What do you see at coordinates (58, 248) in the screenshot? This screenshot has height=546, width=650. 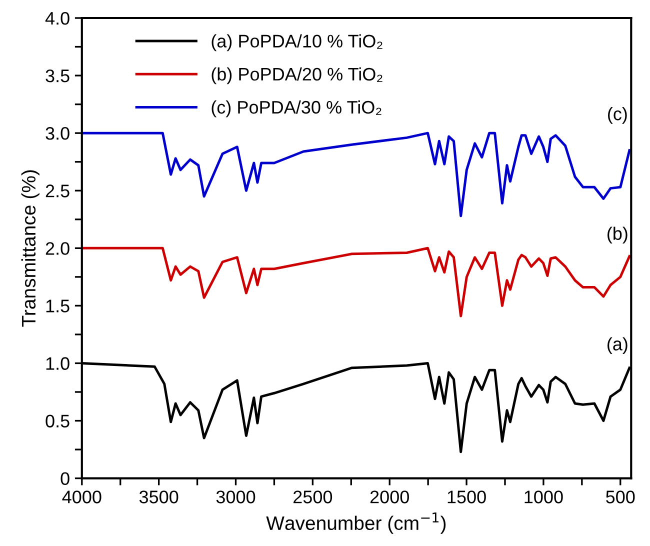 I see `y-tick-label: 2.0` at bounding box center [58, 248].